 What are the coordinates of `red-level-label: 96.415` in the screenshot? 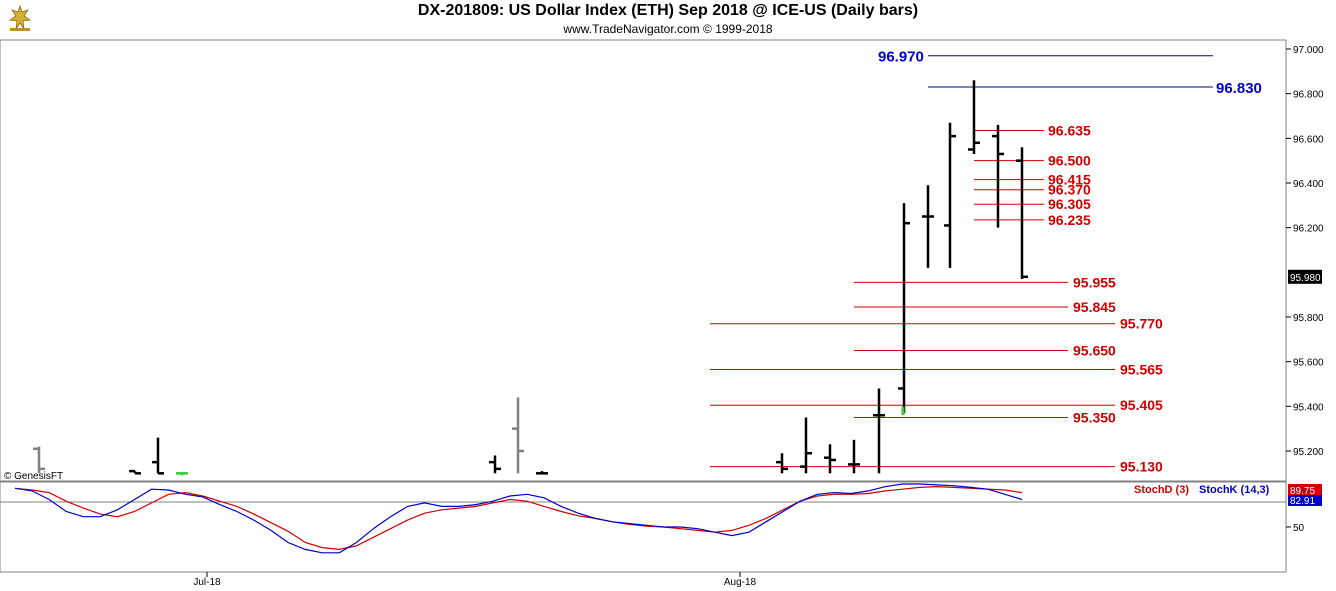 It's located at (1069, 180).